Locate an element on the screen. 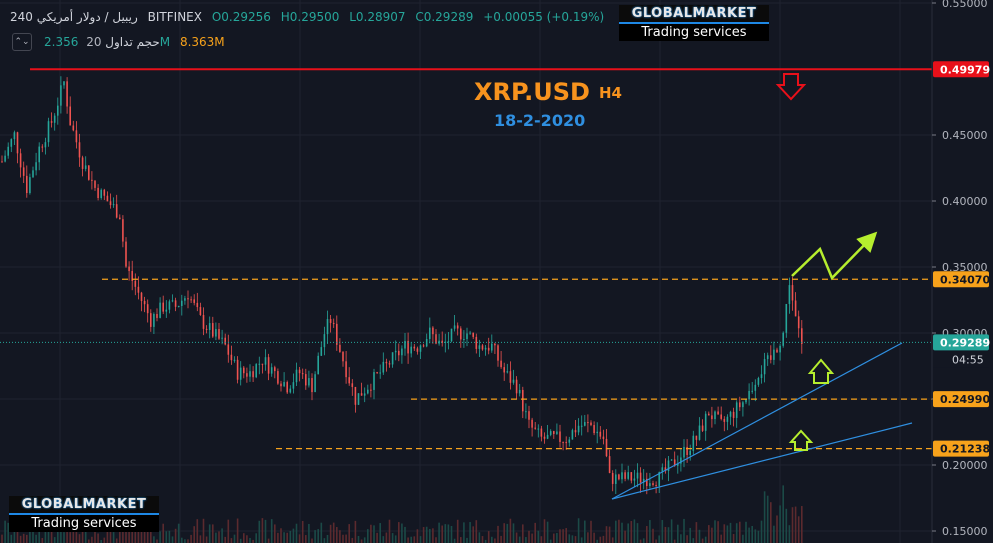 The image size is (993, 543). level-price-label: 0.24990 is located at coordinates (965, 399).